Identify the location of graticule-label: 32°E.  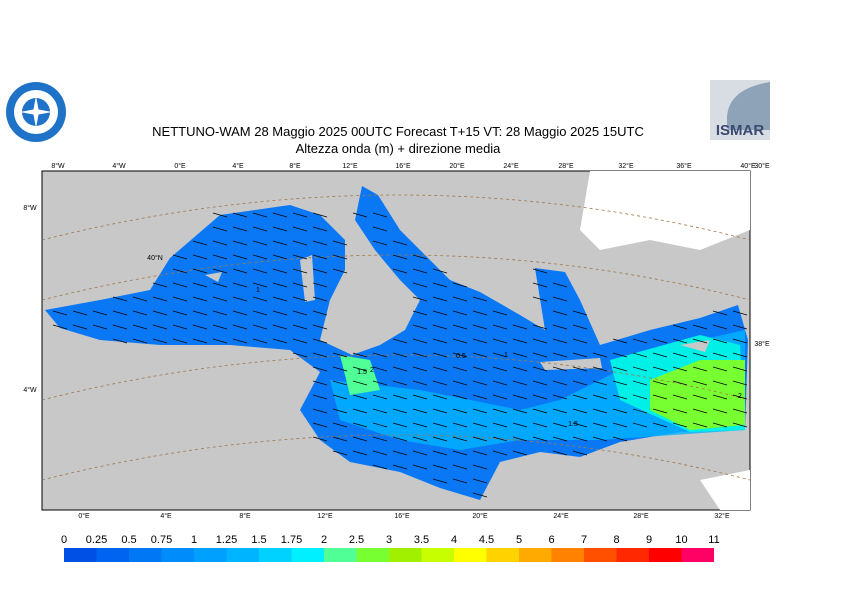
(626, 166).